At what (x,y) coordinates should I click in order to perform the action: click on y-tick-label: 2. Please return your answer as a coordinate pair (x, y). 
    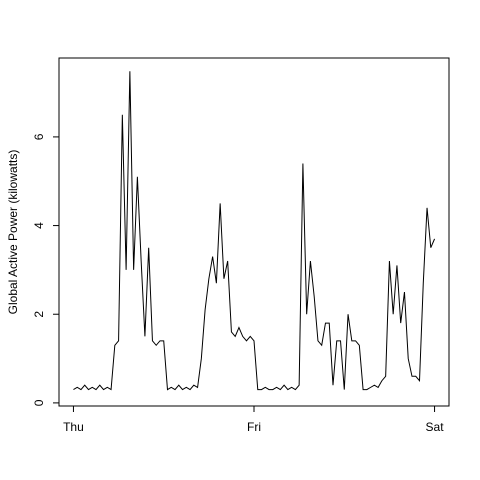
    Looking at the image, I should click on (39, 314).